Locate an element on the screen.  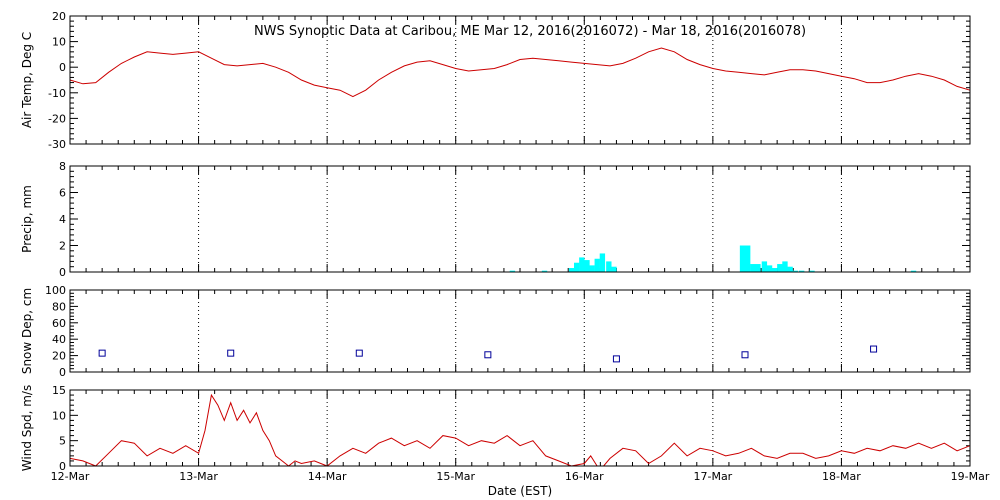
x-tick-label: 16-Mar is located at coordinates (584, 476).